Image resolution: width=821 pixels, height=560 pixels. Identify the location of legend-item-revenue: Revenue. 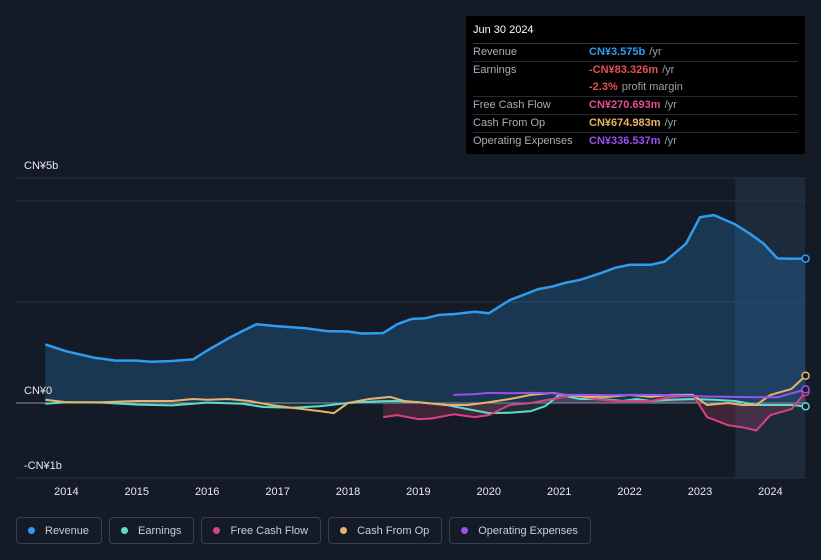
(59, 530).